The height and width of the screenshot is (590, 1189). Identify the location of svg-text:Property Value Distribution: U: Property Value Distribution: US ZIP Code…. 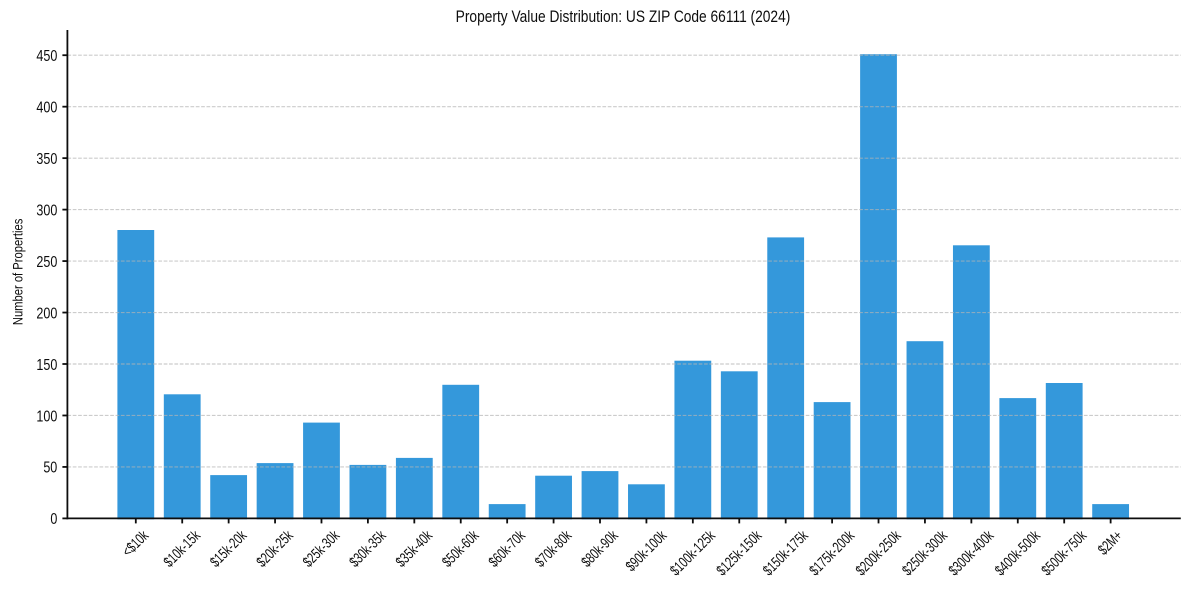
(623, 17).